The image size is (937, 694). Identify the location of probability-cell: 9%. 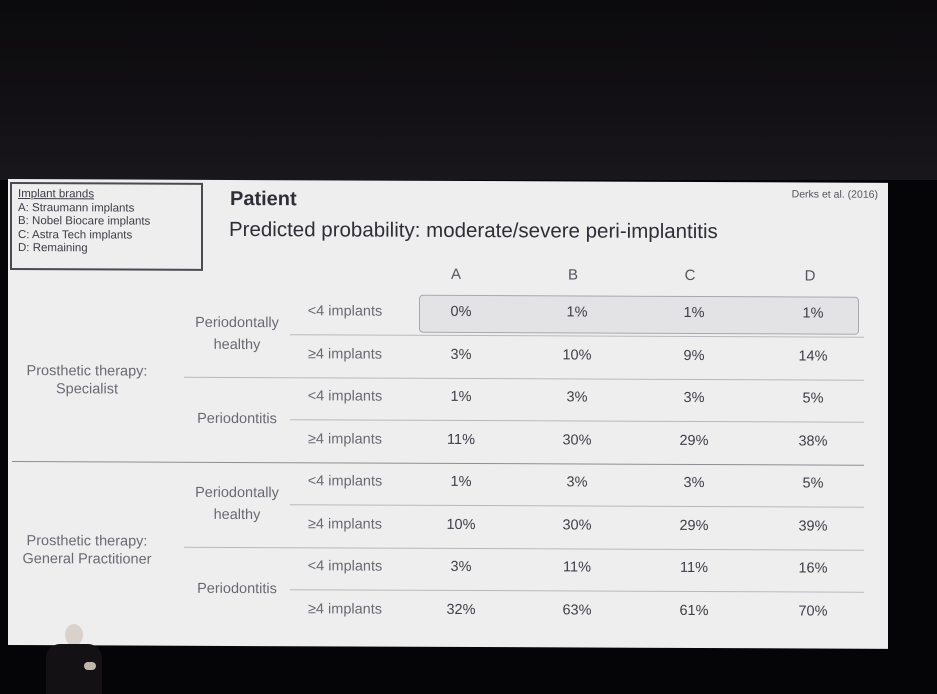
(694, 355).